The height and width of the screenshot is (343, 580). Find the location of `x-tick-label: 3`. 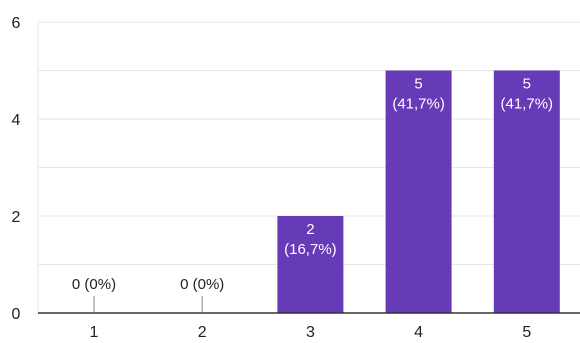

x-tick-label: 3 is located at coordinates (310, 332).